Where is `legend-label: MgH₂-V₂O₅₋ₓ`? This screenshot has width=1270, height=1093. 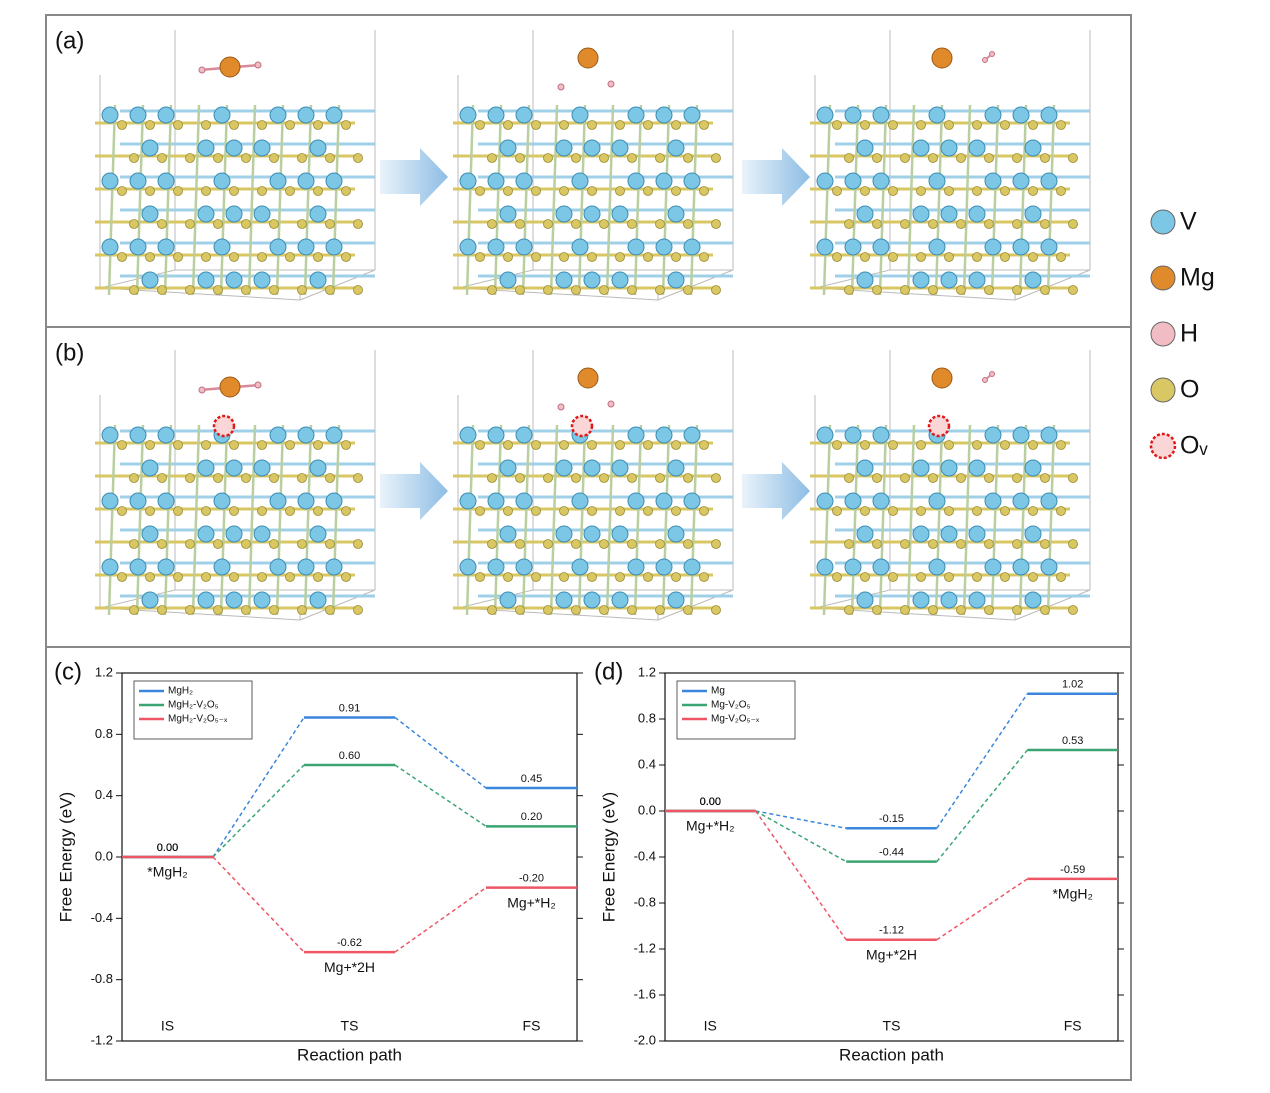 legend-label: MgH₂-V₂O₅₋ₓ is located at coordinates (198, 719).